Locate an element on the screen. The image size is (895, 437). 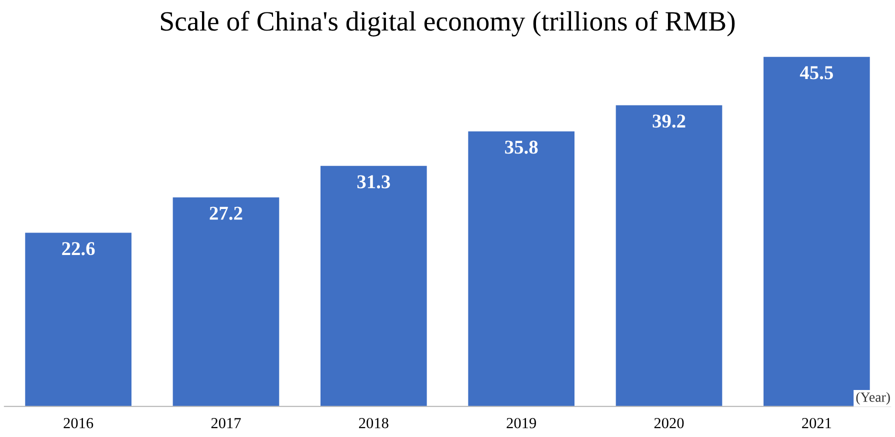
data-label: 22.6 is located at coordinates (78, 249).